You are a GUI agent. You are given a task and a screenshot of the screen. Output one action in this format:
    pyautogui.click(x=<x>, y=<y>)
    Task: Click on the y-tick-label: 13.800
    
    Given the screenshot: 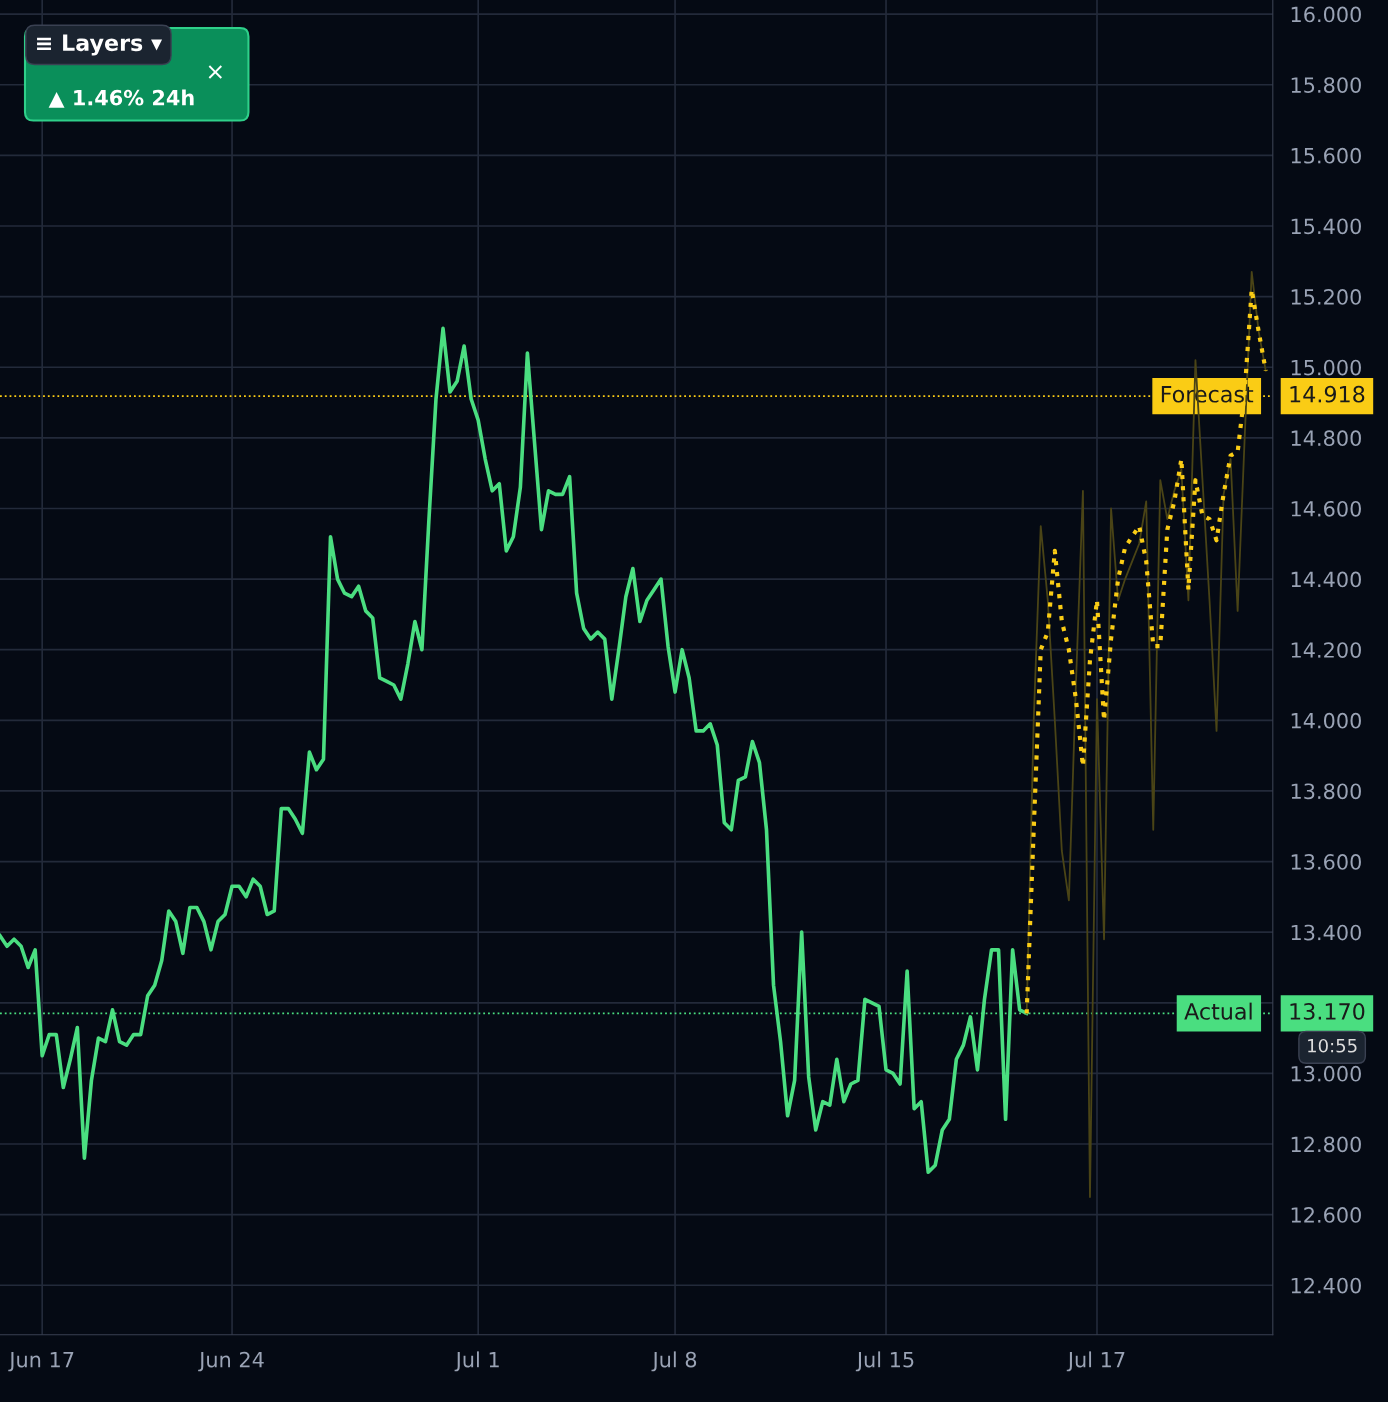 What is the action you would take?
    pyautogui.click(x=1326, y=791)
    